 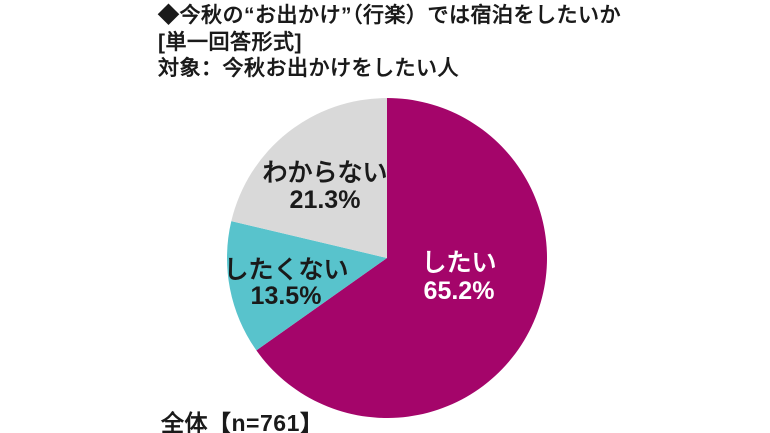 I want to click on pie-slice-do-not-want, so click(x=306, y=286).